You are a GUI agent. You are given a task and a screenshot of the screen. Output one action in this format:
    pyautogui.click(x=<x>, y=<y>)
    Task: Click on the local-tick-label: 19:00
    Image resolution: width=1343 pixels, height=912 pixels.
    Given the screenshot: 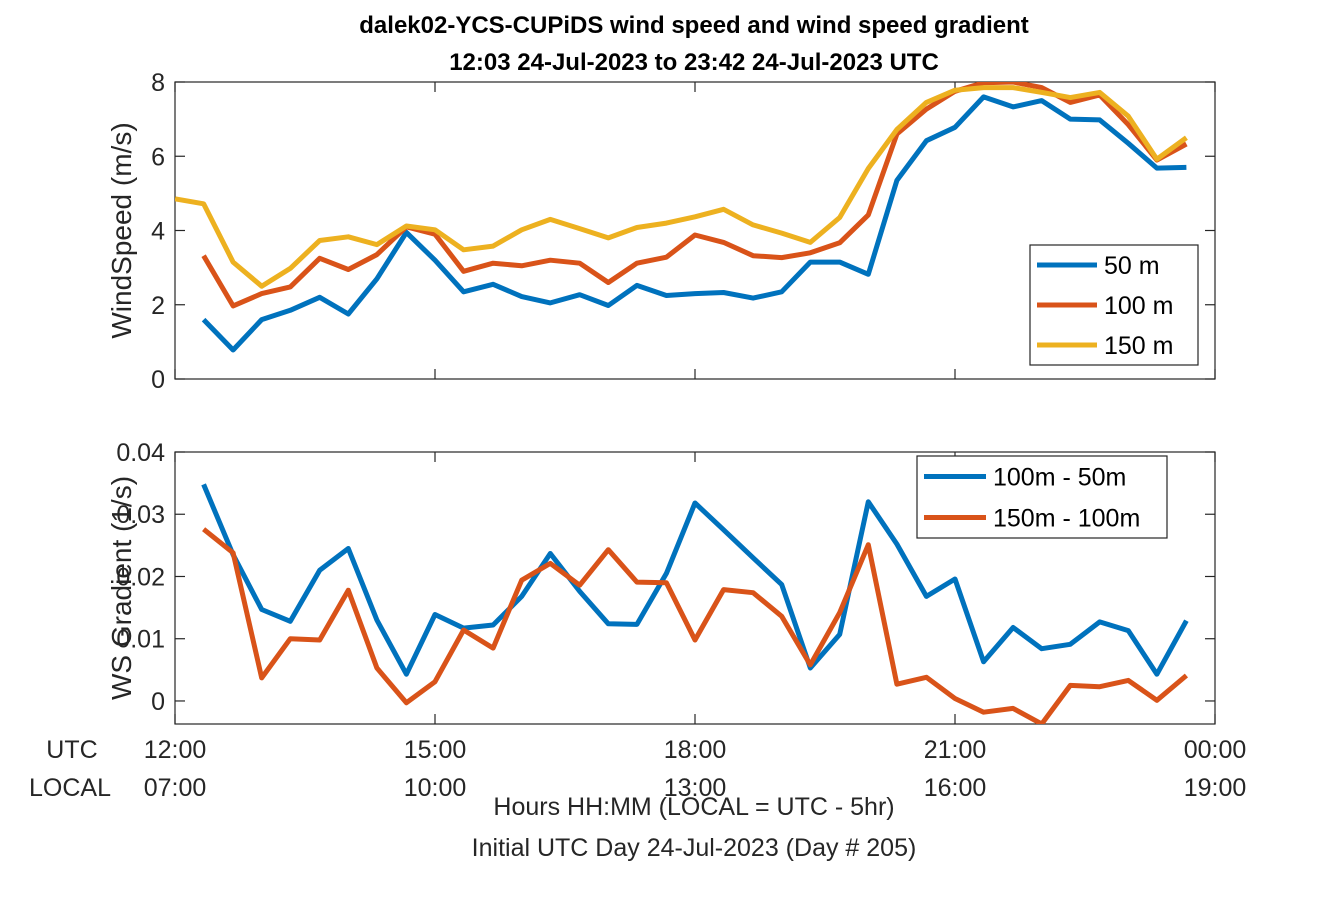 What is the action you would take?
    pyautogui.click(x=1215, y=788)
    